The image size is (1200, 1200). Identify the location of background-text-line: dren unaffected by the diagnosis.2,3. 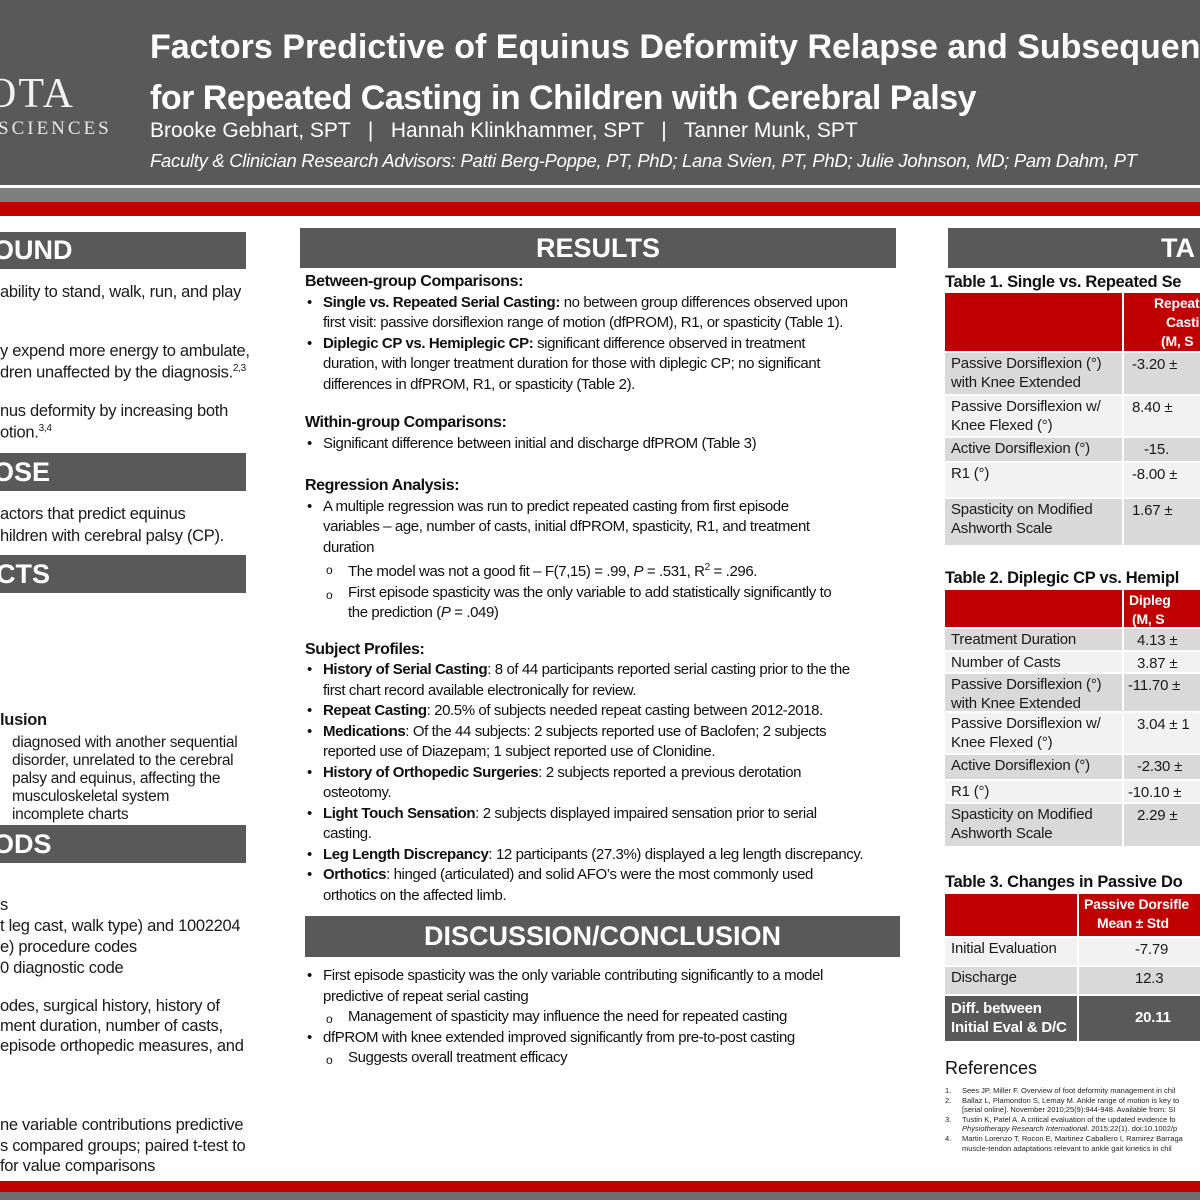
(123, 372).